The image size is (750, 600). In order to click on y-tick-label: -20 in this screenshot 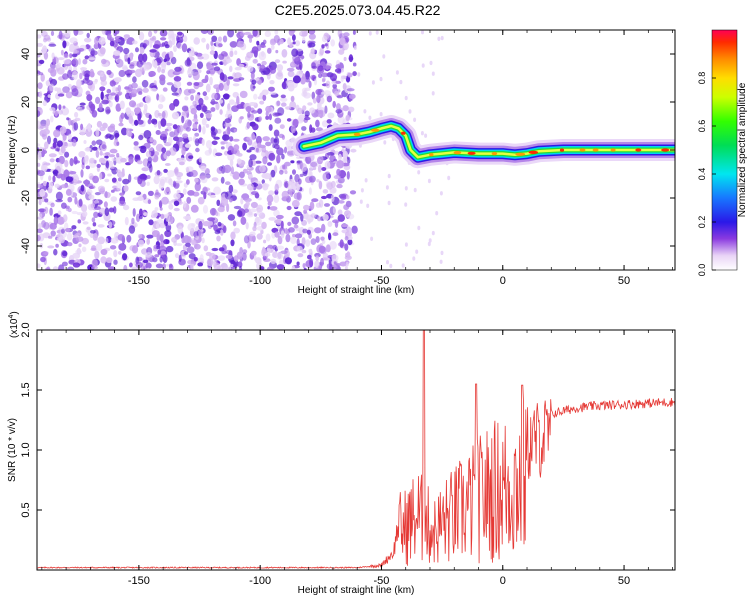, I will do `click(26, 198)`.